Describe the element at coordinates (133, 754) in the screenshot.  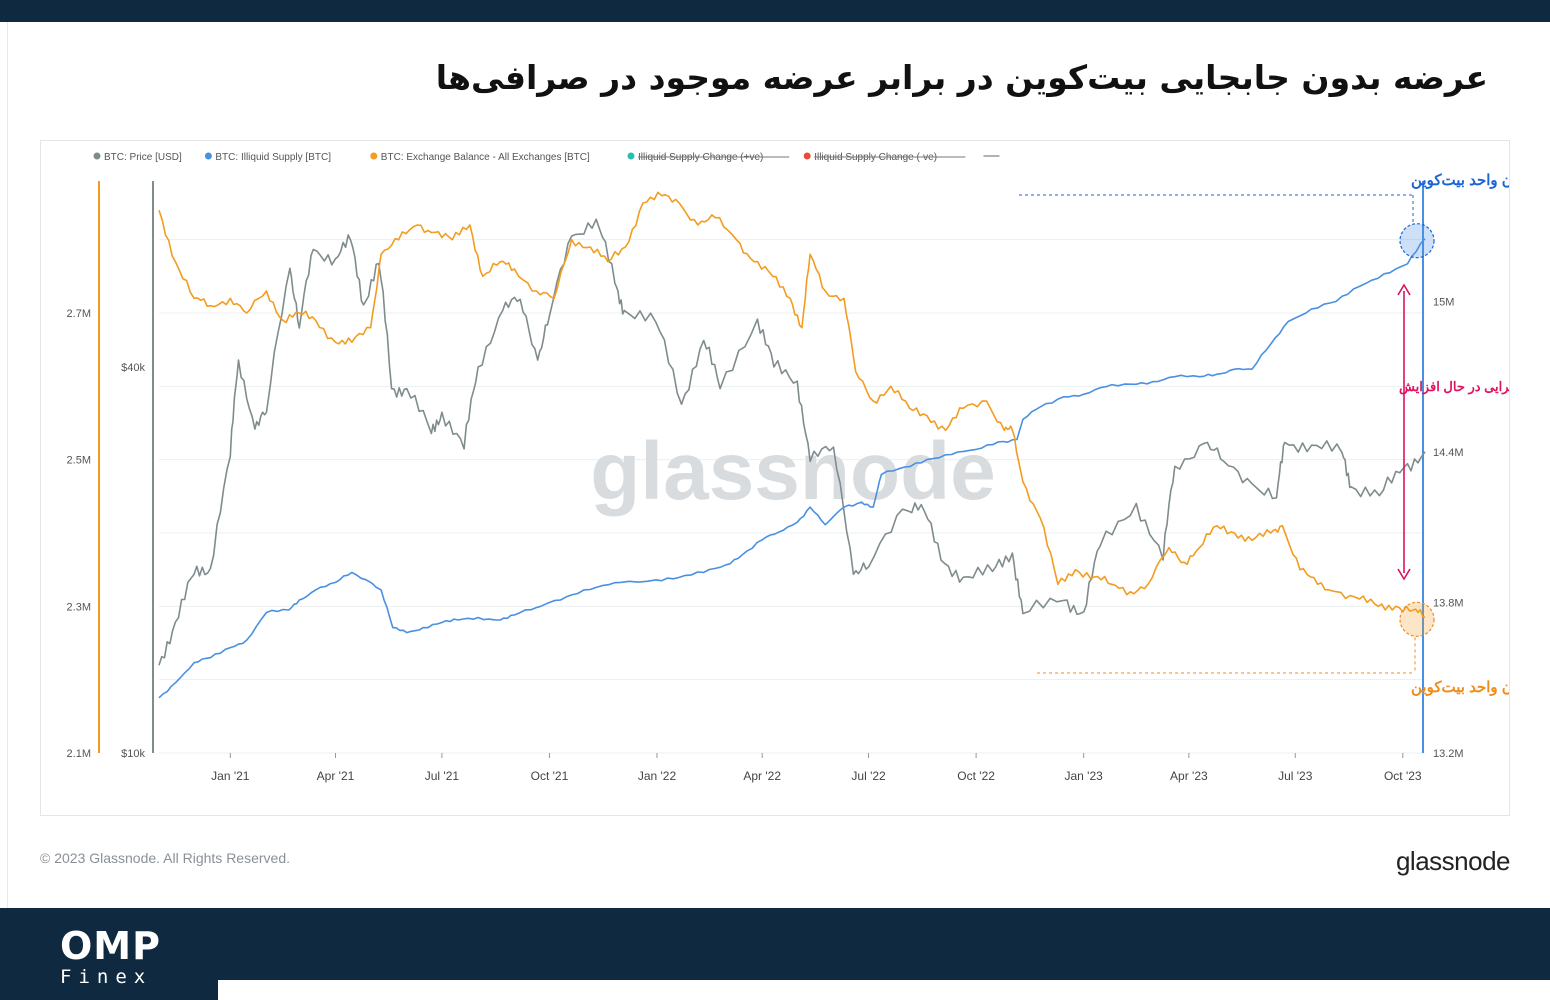
I see `price-axis-tick-0: $10k` at that location.